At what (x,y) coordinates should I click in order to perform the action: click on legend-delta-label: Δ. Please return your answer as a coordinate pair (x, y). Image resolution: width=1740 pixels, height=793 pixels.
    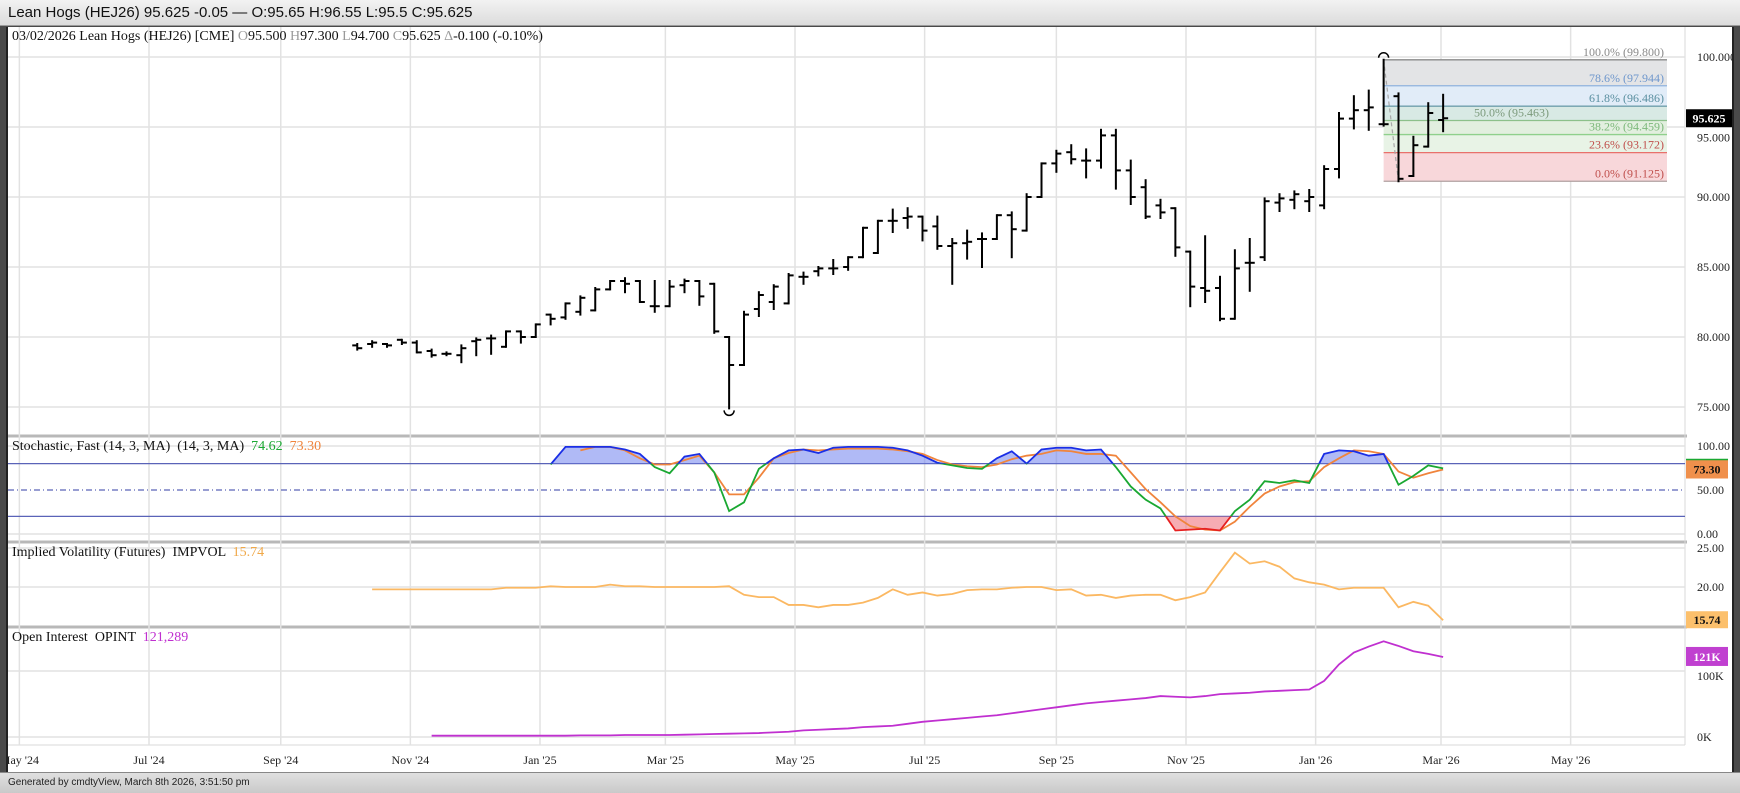
    Looking at the image, I should click on (449, 36).